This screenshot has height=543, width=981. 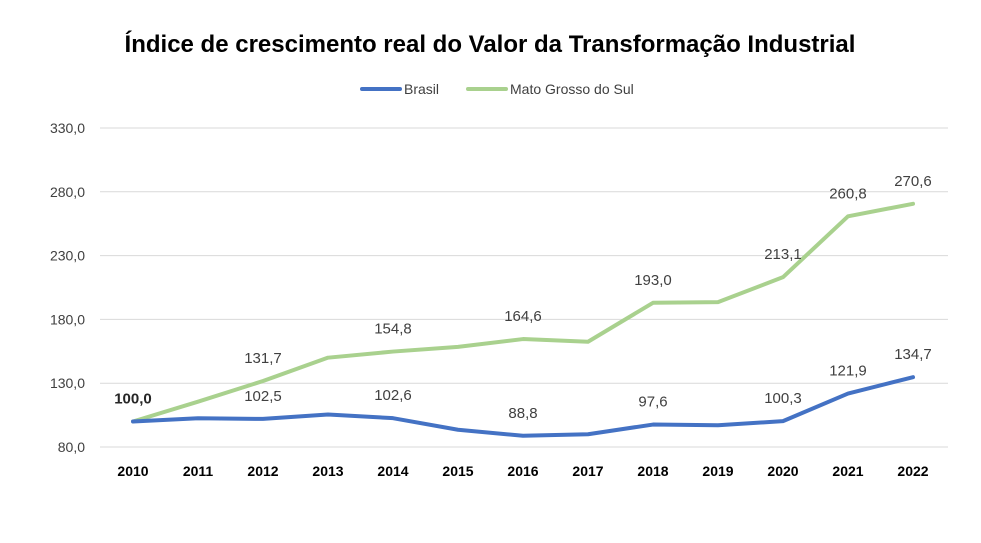 I want to click on y-tick-label: 330,0, so click(x=67, y=128).